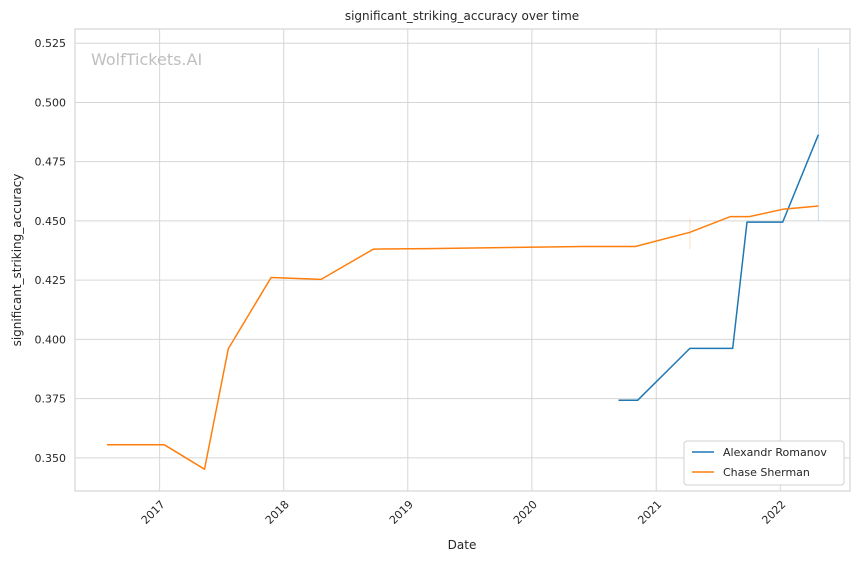 The image size is (860, 561). I want to click on x-tick-label: 2020, so click(525, 512).